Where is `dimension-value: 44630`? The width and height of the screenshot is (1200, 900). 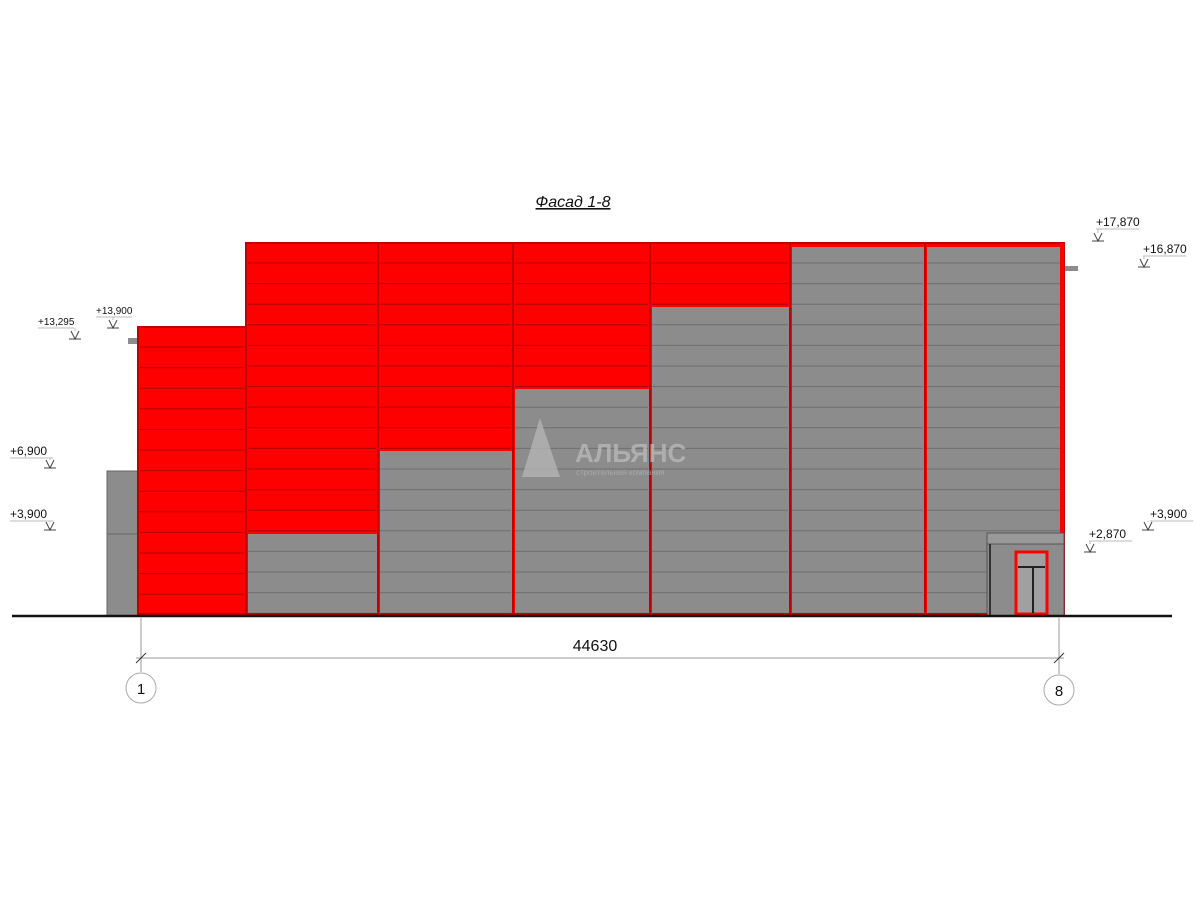
dimension-value: 44630 is located at coordinates (595, 646).